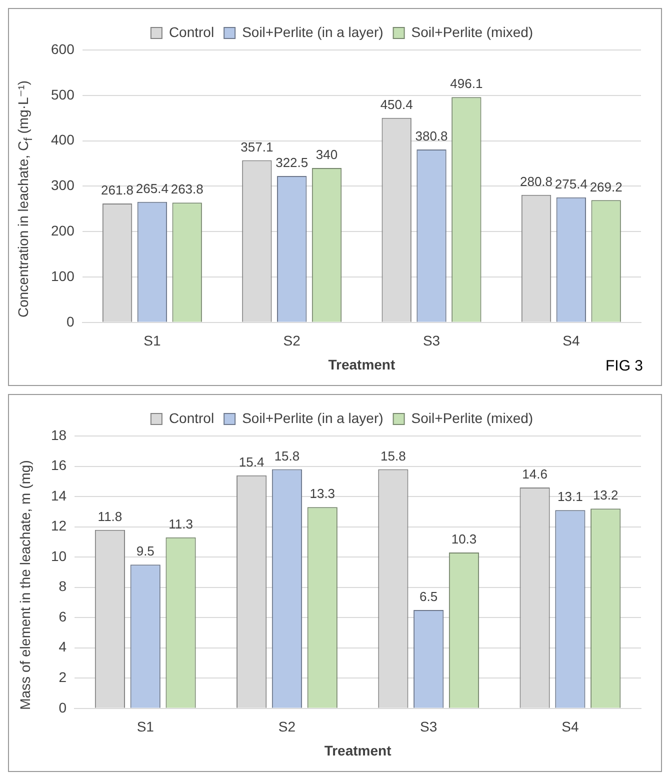  Describe the element at coordinates (58, 495) in the screenshot. I see `y-tick-label: 14` at that location.